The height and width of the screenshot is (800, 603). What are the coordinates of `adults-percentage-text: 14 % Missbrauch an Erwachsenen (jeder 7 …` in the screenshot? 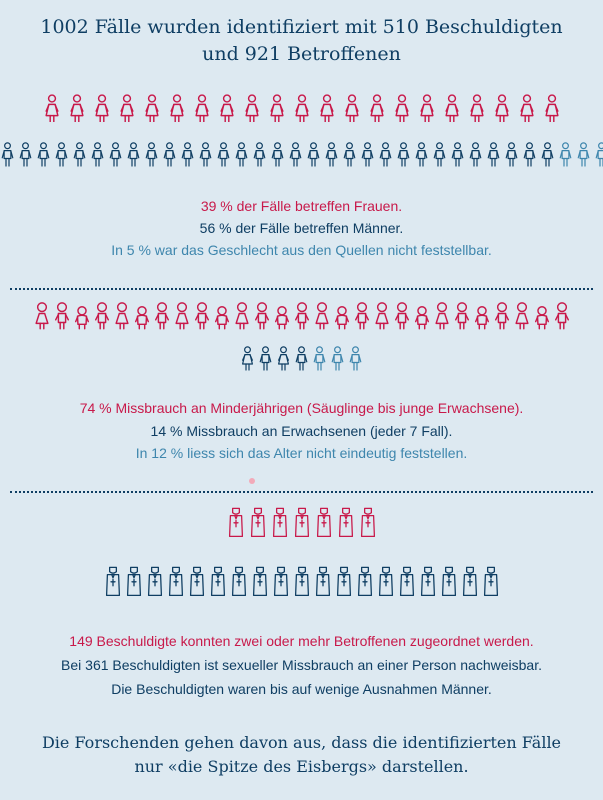 It's located at (301, 431).